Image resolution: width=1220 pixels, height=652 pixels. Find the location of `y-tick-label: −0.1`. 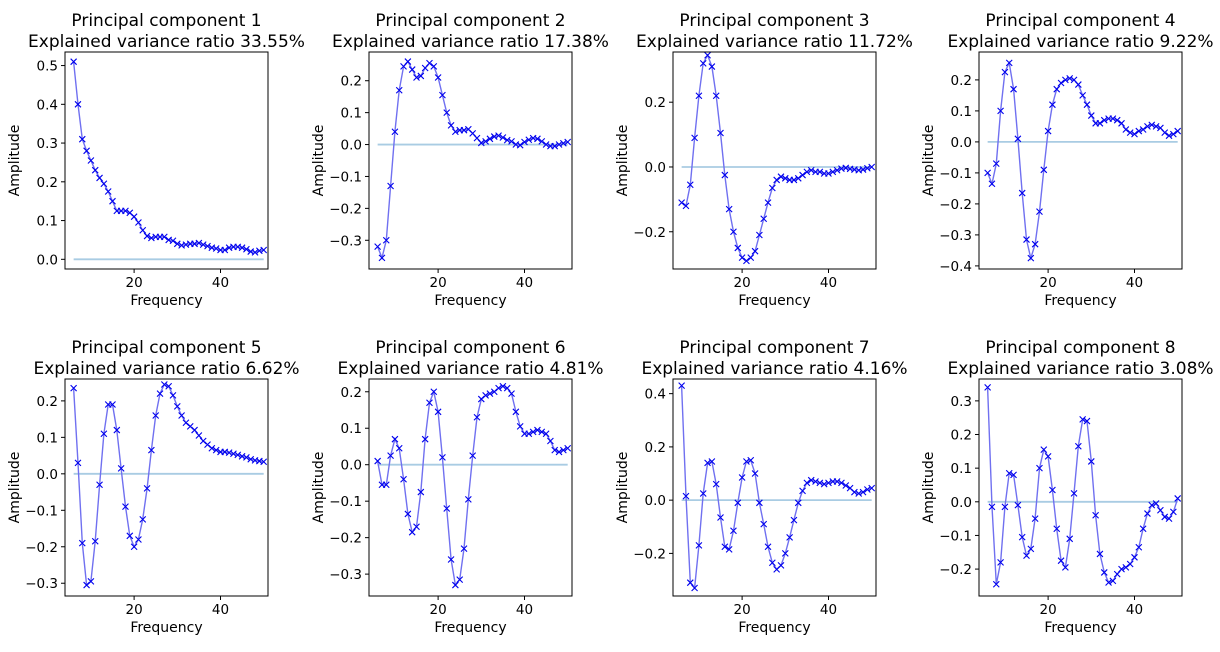

y-tick-label: −0.1 is located at coordinates (955, 536).